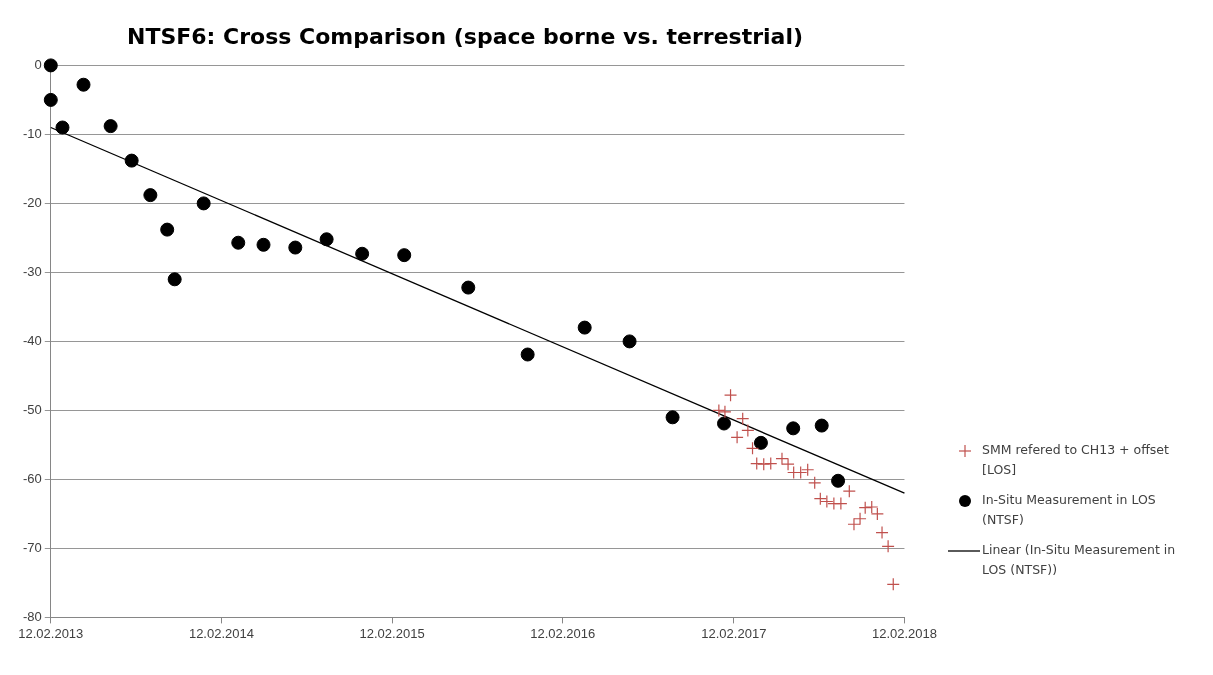 The image size is (1213, 675). What do you see at coordinates (32, 340) in the screenshot?
I see `y-tick-label: -40` at bounding box center [32, 340].